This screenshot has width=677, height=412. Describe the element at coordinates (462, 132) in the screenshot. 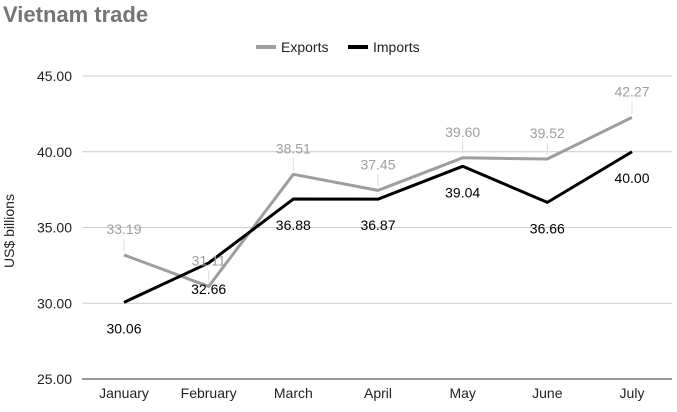

I see `data-label-exports: 39.60` at that location.